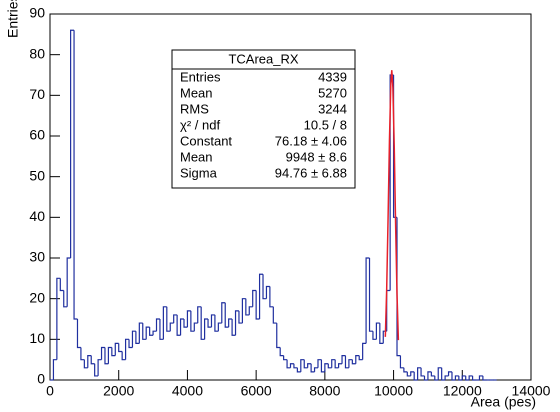 The image size is (560, 412). Describe the element at coordinates (37, 135) in the screenshot. I see `y-tick-label: 60` at that location.